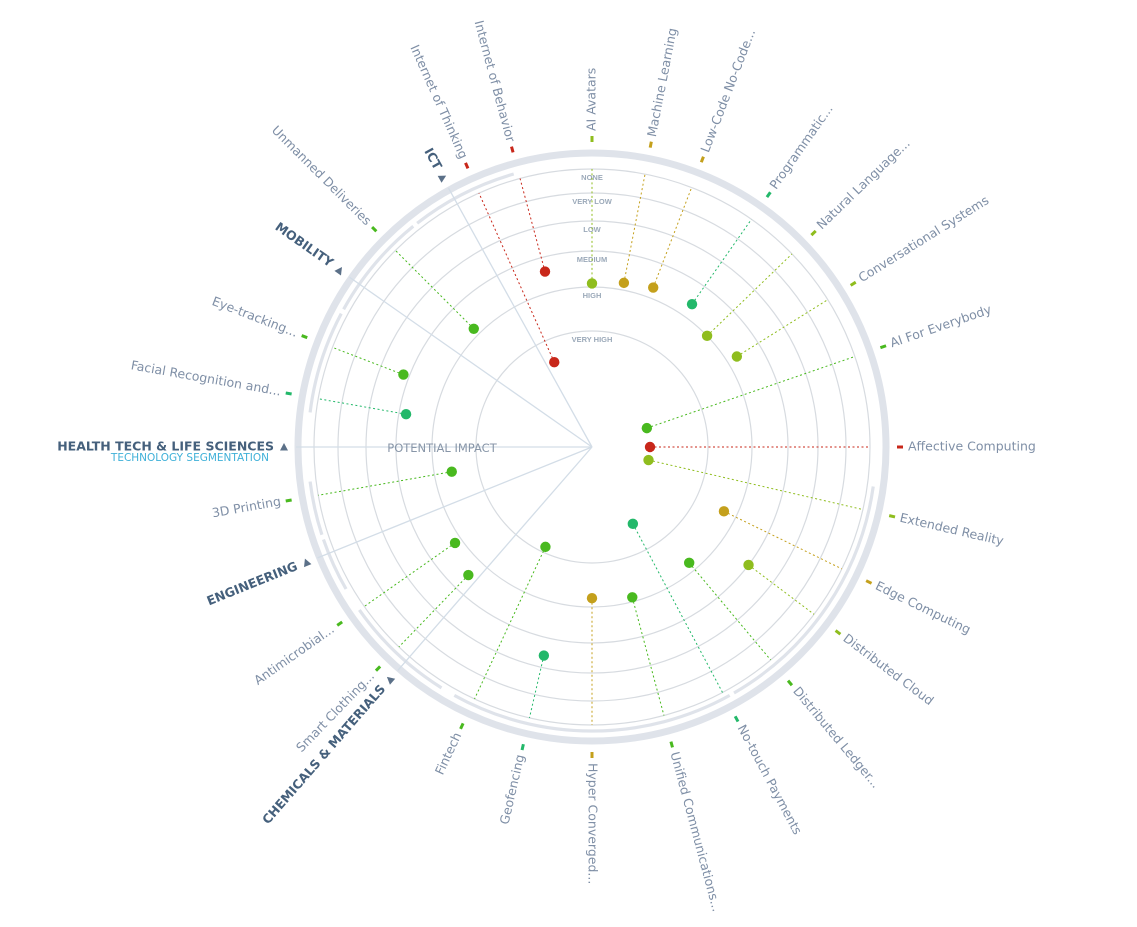  What do you see at coordinates (323, 754) in the screenshot?
I see `category-label: CHEMICALS & MATERIALS` at bounding box center [323, 754].